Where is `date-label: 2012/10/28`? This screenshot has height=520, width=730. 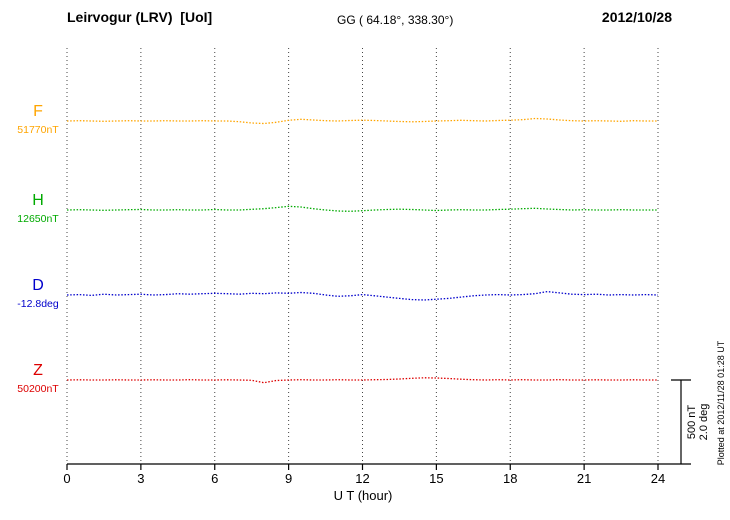
date-label: 2012/10/28 is located at coordinates (636, 17).